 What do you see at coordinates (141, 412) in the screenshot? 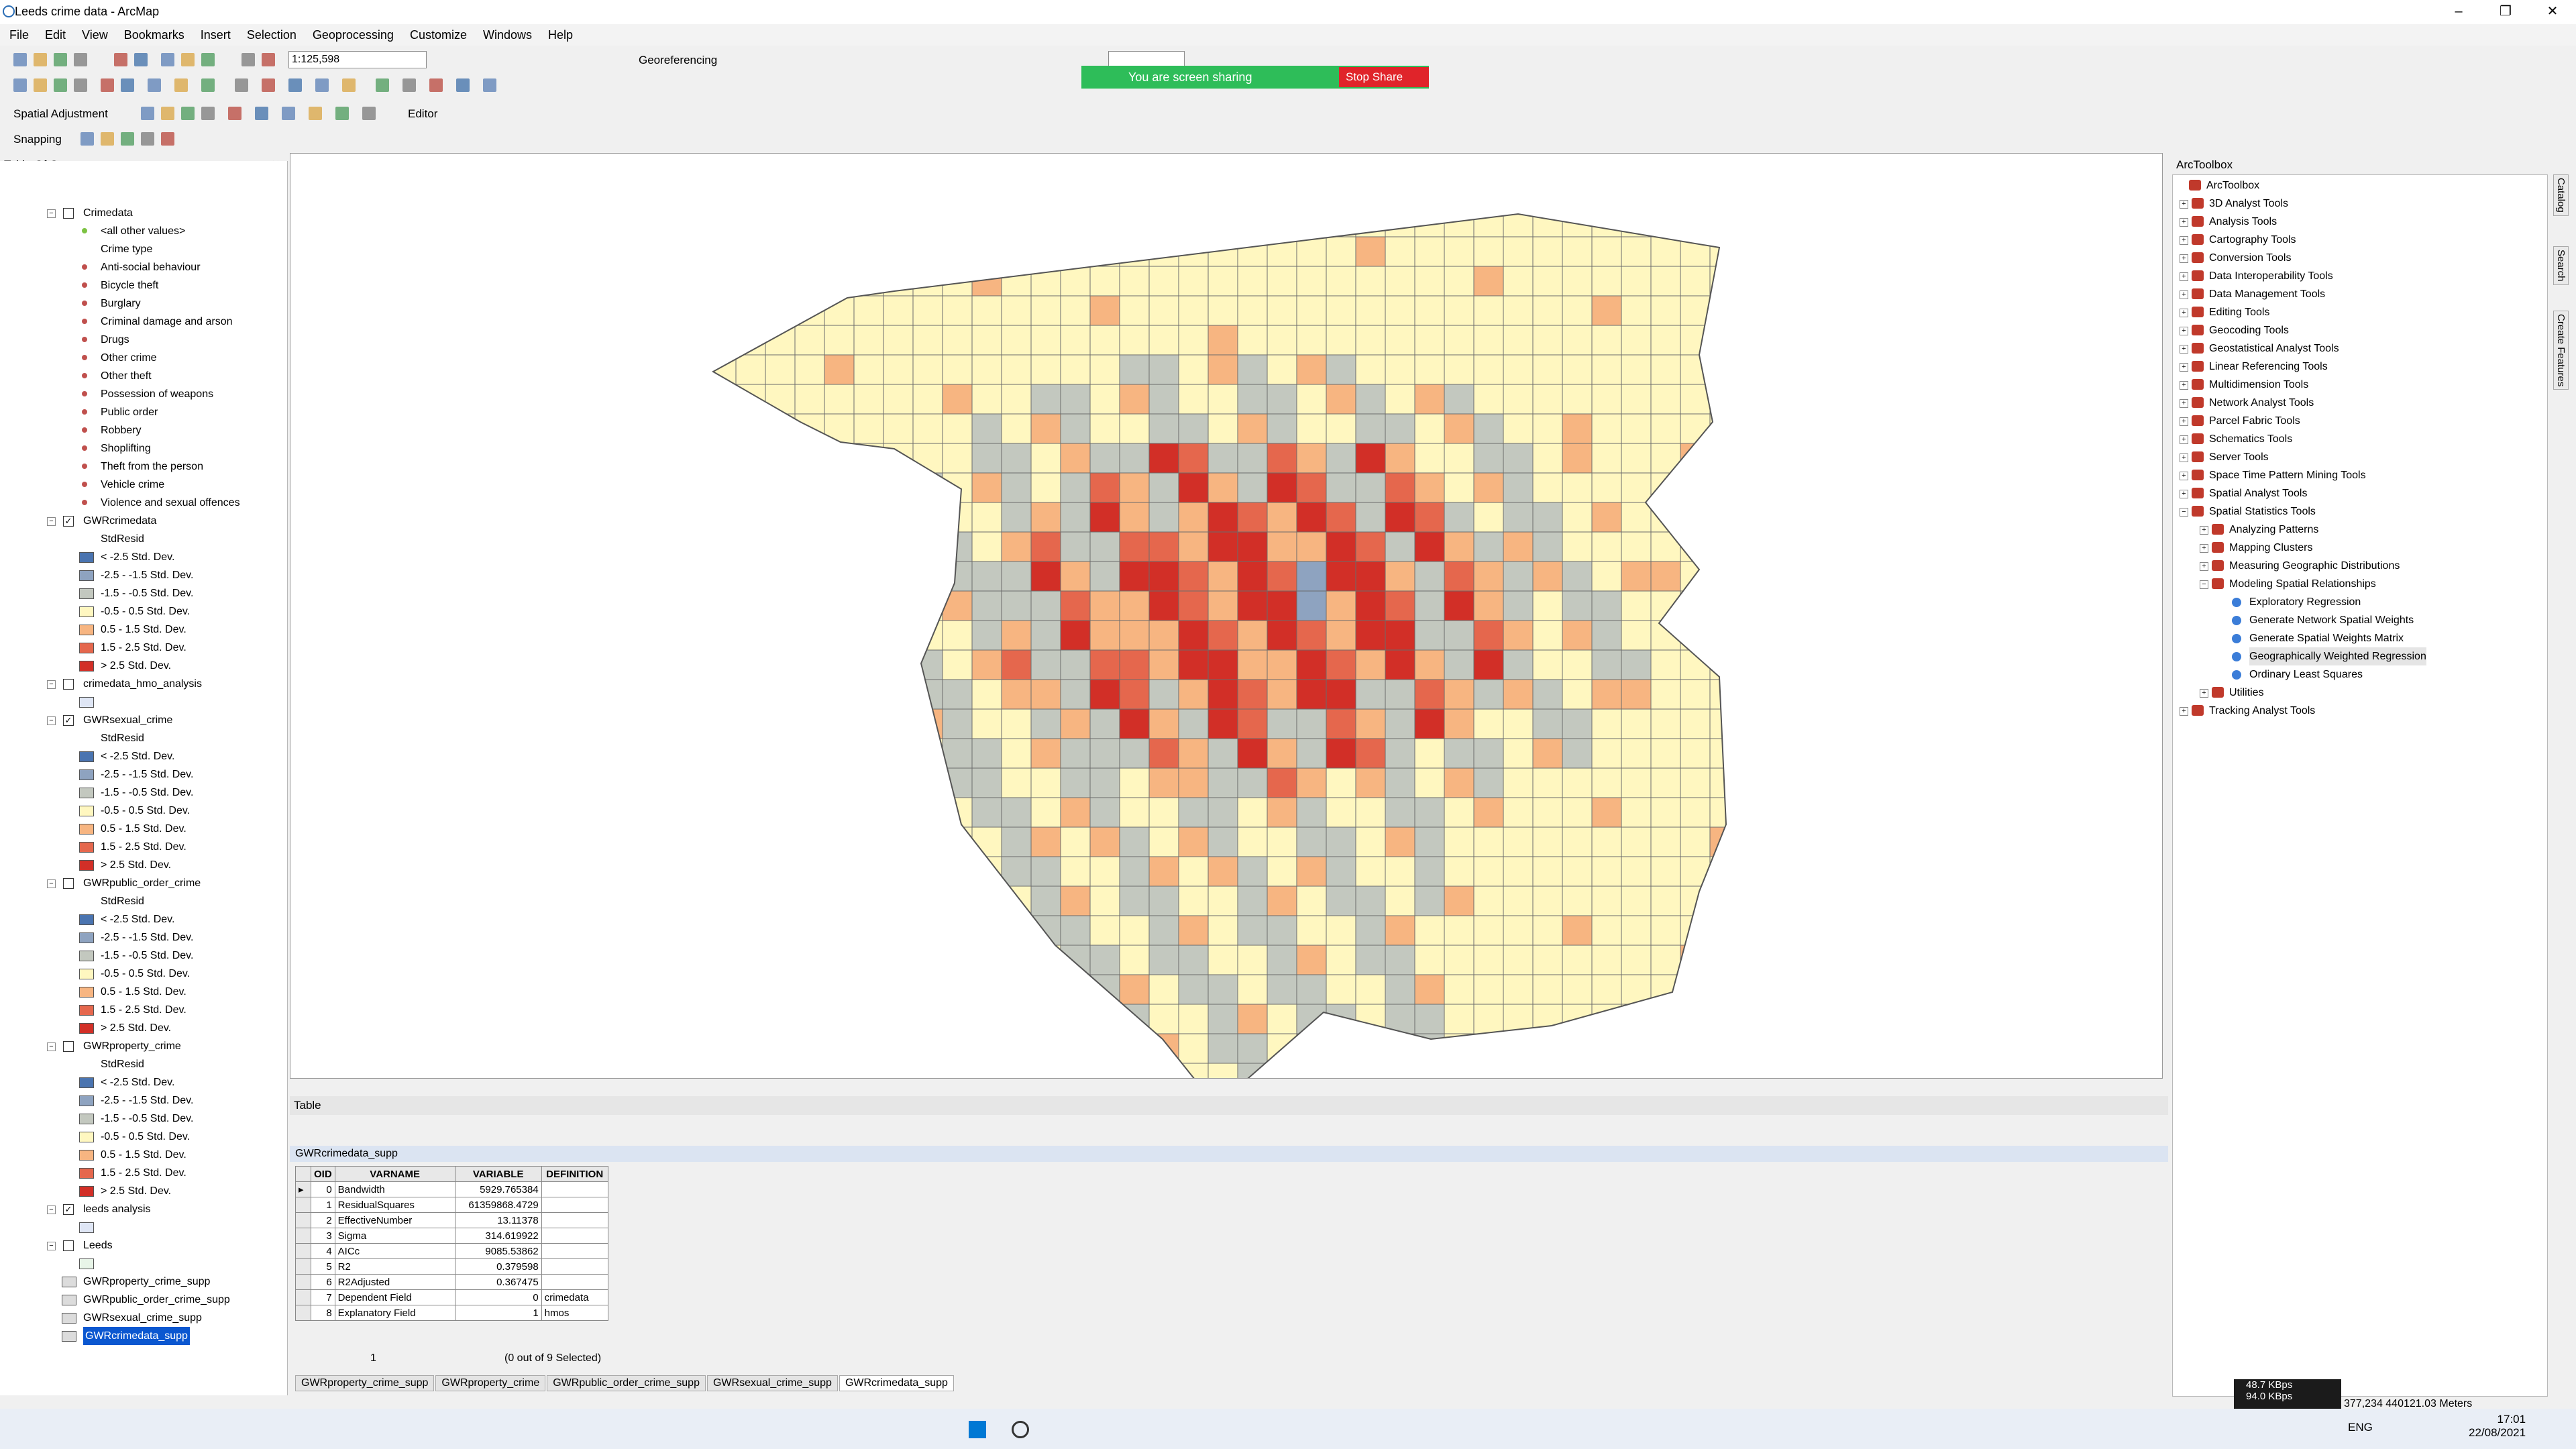
I see `toc-item: Public order` at bounding box center [141, 412].